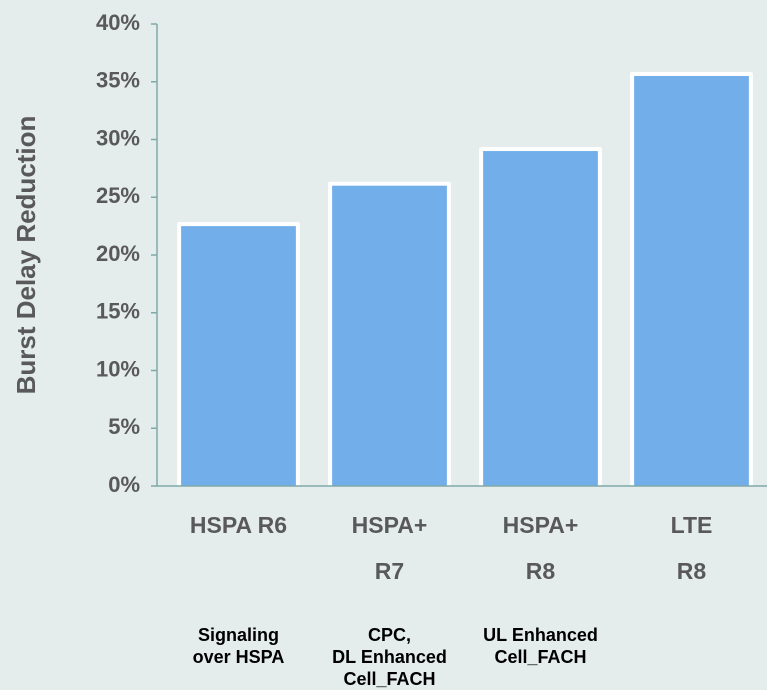 The image size is (767, 690). Describe the element at coordinates (540, 548) in the screenshot. I see `x-tick-label: HSPA+ R8` at that location.